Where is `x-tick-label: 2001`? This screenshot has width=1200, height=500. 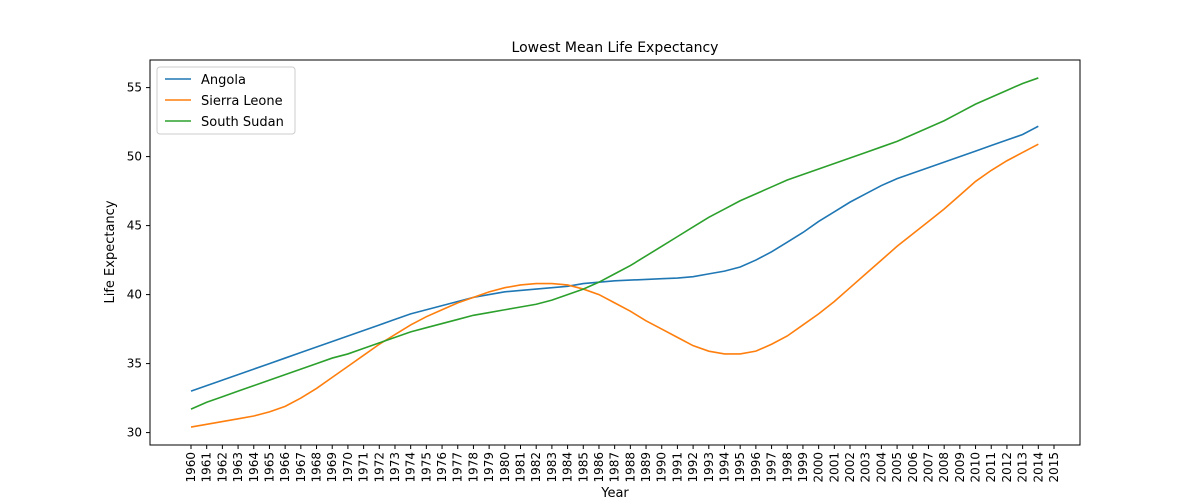
x-tick-label: 2001 is located at coordinates (834, 467).